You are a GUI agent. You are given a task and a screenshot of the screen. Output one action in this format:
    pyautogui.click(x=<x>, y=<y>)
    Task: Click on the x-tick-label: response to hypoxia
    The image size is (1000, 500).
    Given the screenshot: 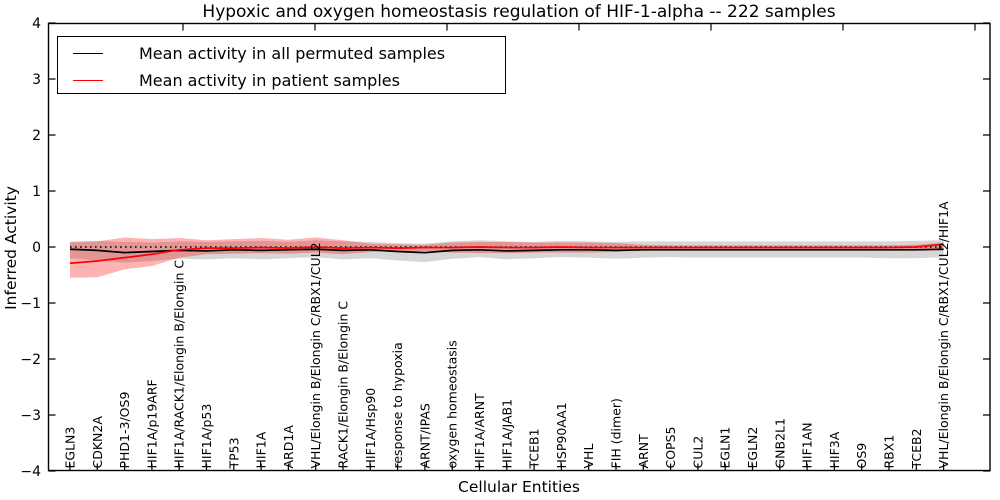 What is the action you would take?
    pyautogui.click(x=397, y=405)
    